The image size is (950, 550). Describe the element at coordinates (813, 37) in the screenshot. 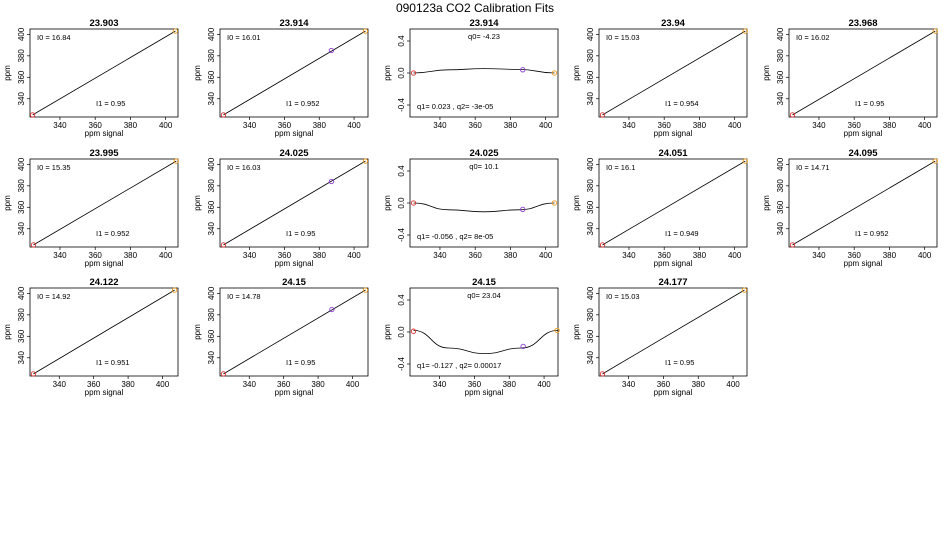

I see `intercept-label: I0 = 16.02` at that location.